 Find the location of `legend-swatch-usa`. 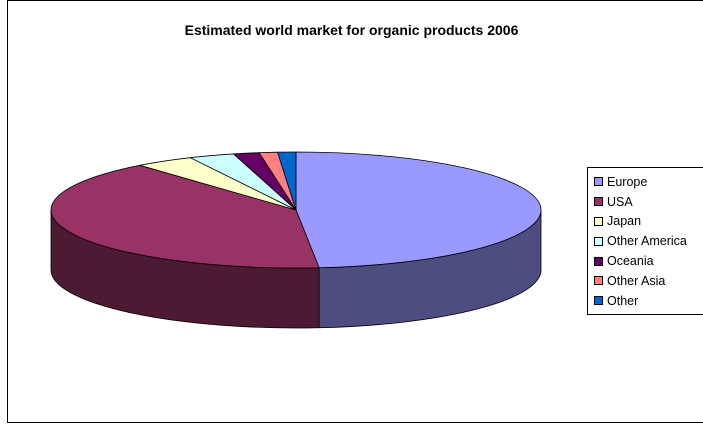

legend-swatch-usa is located at coordinates (598, 202).